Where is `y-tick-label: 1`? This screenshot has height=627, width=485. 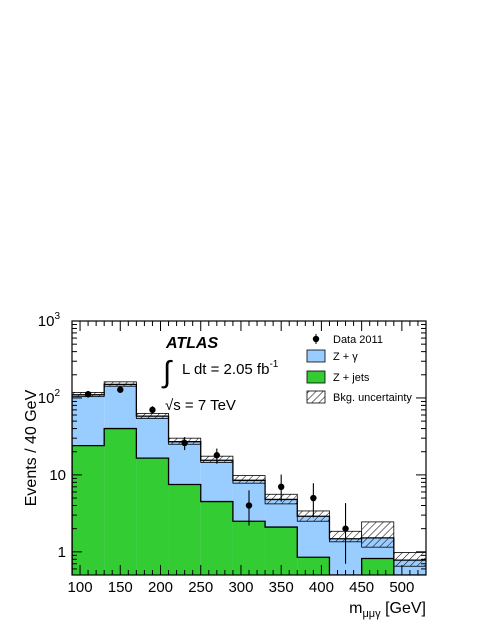 y-tick-label: 1 is located at coordinates (62, 552).